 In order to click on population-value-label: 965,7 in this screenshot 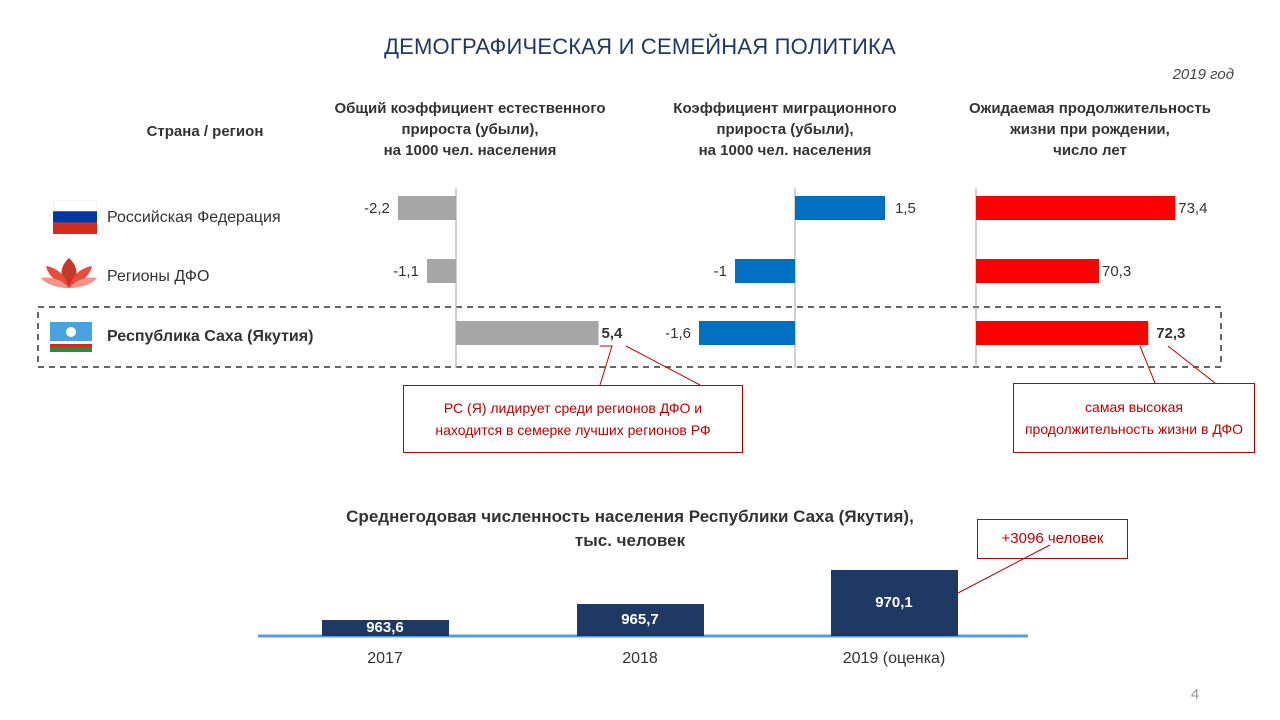, I will do `click(640, 619)`.